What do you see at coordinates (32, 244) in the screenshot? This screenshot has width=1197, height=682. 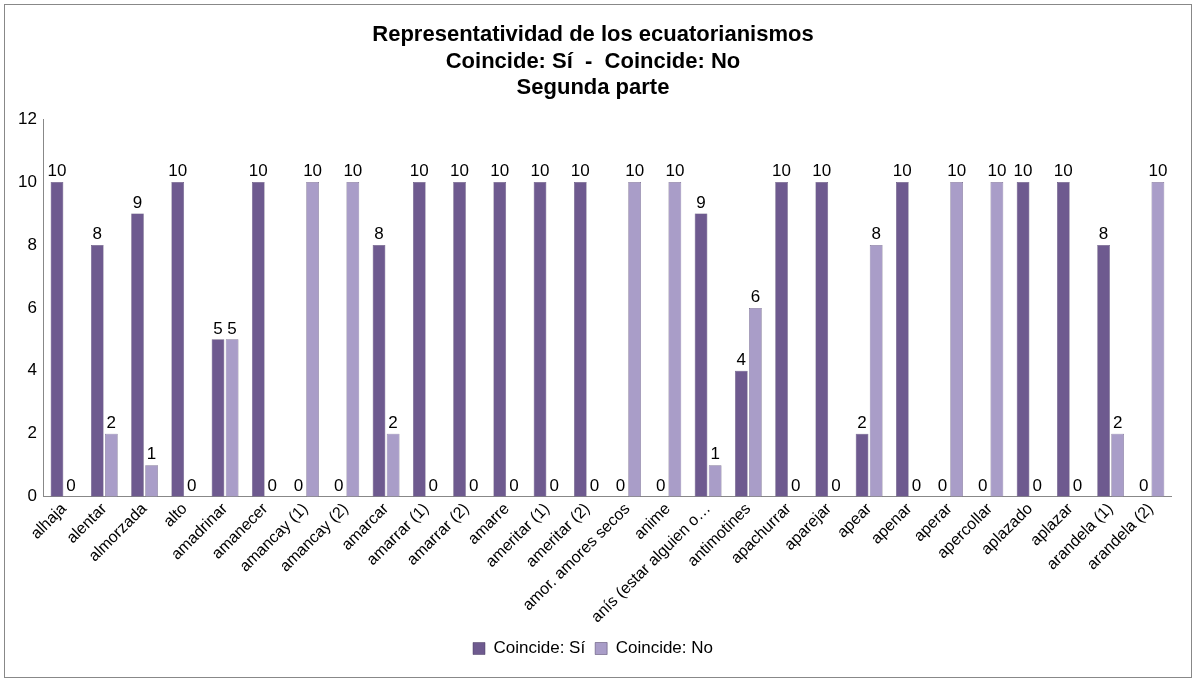 I see `y-tick-label: 8` at bounding box center [32, 244].